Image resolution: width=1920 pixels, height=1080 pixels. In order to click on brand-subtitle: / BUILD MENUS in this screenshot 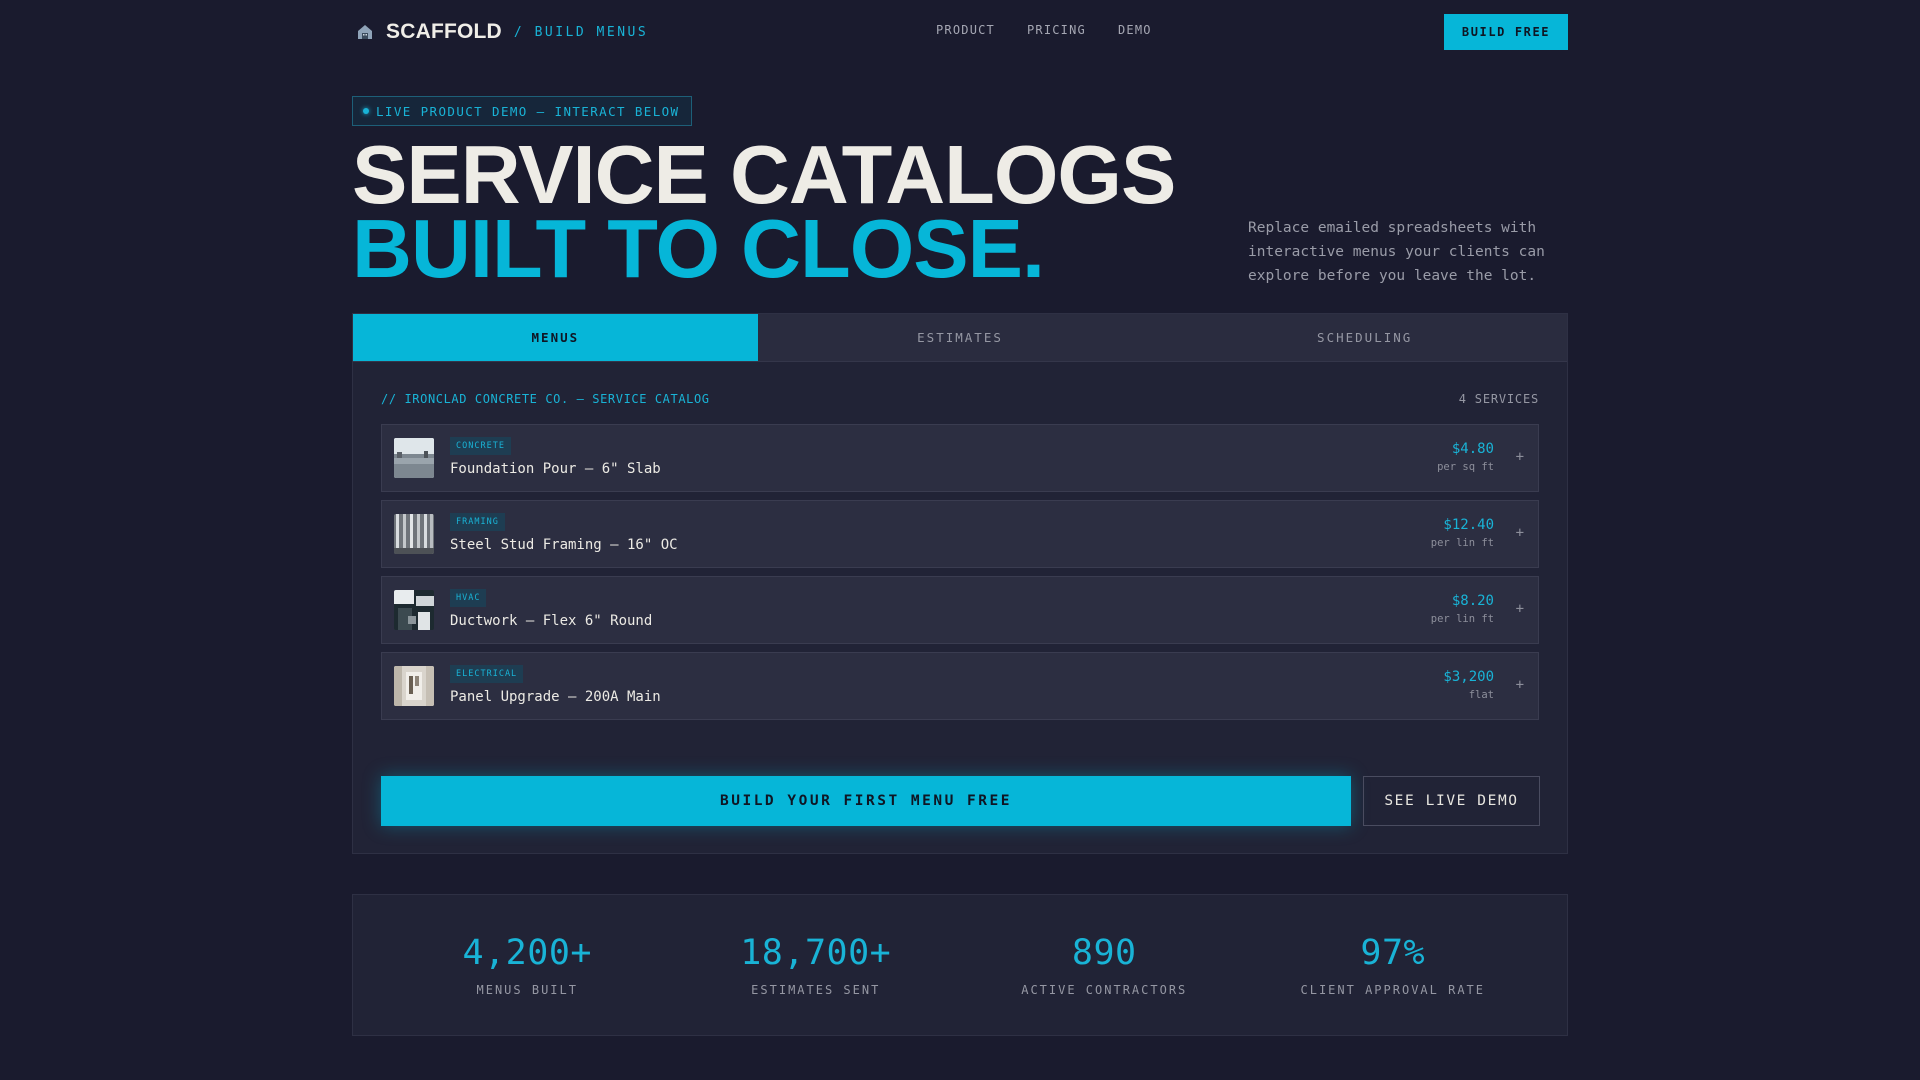, I will do `click(581, 32)`.